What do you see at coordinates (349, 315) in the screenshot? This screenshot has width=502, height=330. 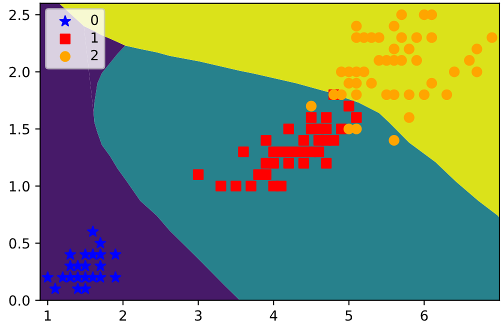 I see `x-tick-label: 5` at bounding box center [349, 315].